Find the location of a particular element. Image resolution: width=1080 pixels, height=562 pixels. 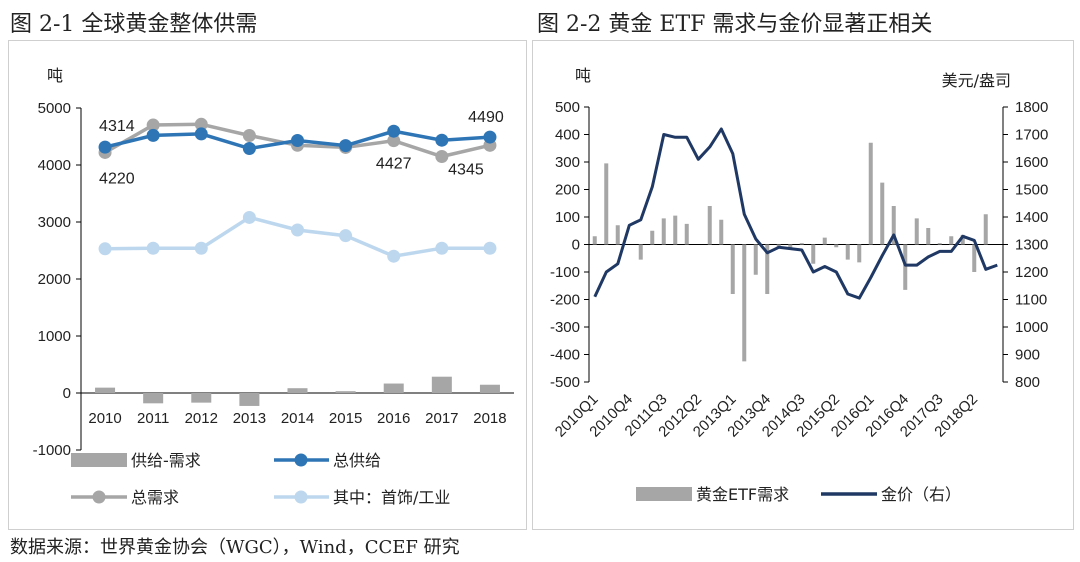

legend-marker-total-supply is located at coordinates (301, 460).